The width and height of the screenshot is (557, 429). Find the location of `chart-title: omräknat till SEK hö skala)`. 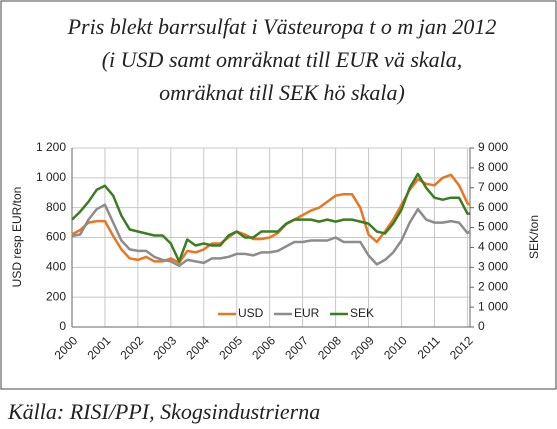

chart-title: omräknat till SEK hö skala) is located at coordinates (282, 92).